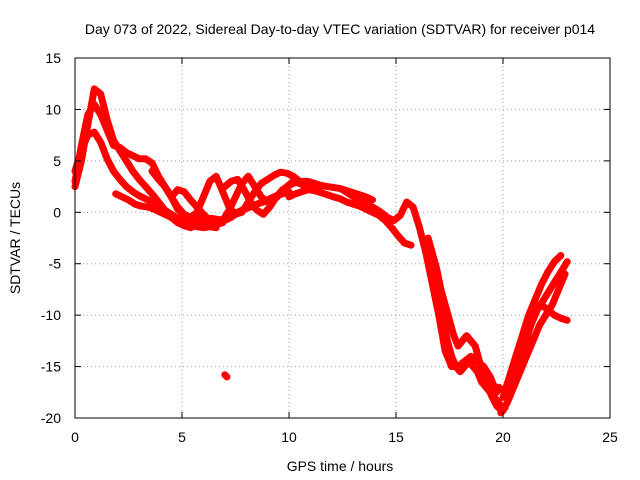 The height and width of the screenshot is (480, 640). What do you see at coordinates (53, 58) in the screenshot?
I see `y-tick-label: 15` at bounding box center [53, 58].